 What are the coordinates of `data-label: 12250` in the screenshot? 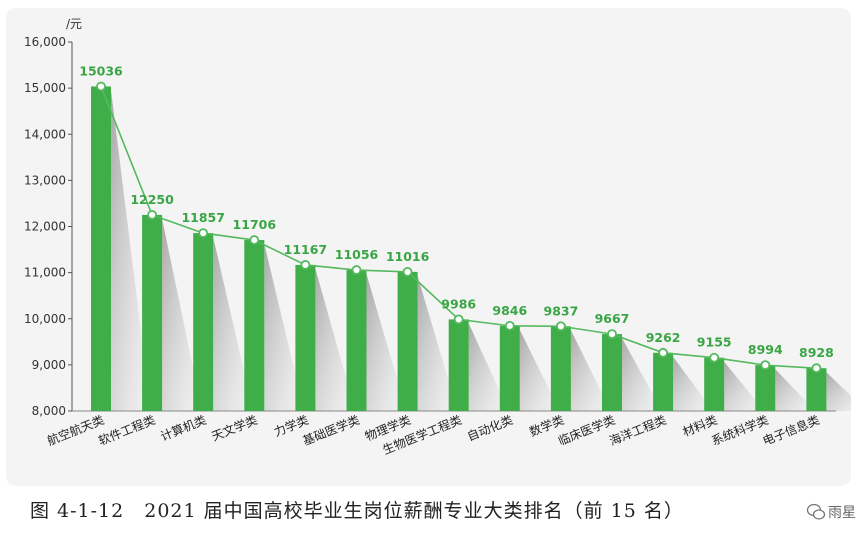 It's located at (152, 199).